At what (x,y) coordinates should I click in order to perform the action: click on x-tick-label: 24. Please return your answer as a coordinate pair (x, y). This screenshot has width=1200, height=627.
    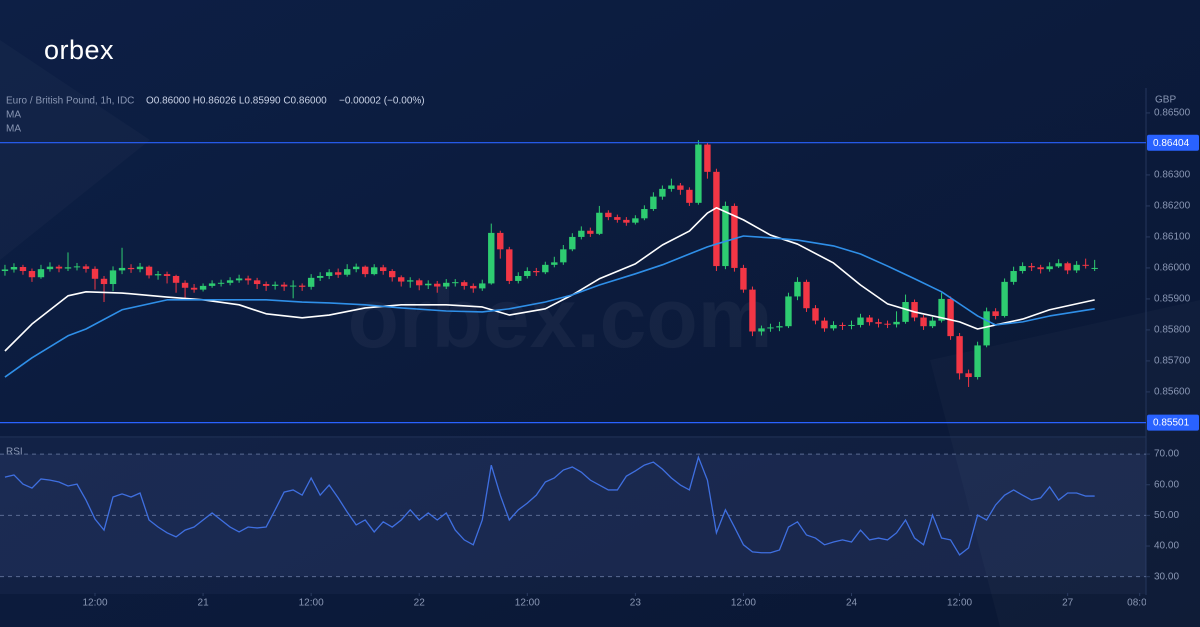
    Looking at the image, I should click on (852, 603).